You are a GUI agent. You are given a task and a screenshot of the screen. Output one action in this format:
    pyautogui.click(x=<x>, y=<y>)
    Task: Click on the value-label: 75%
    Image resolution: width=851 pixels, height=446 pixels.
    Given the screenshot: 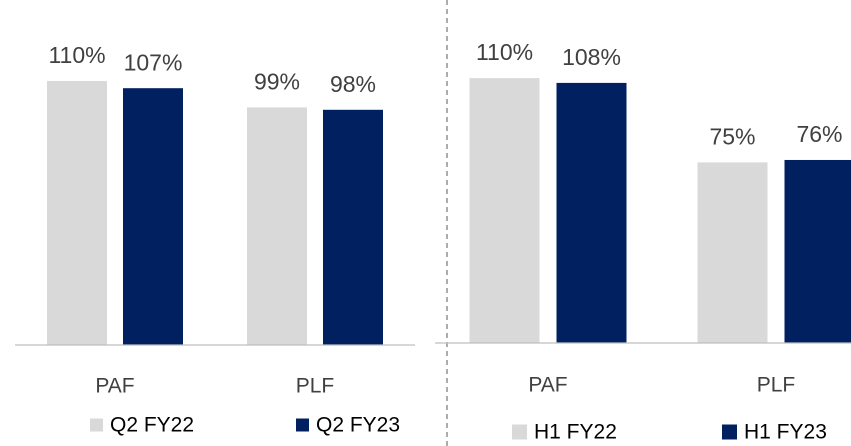 What is the action you would take?
    pyautogui.click(x=732, y=136)
    